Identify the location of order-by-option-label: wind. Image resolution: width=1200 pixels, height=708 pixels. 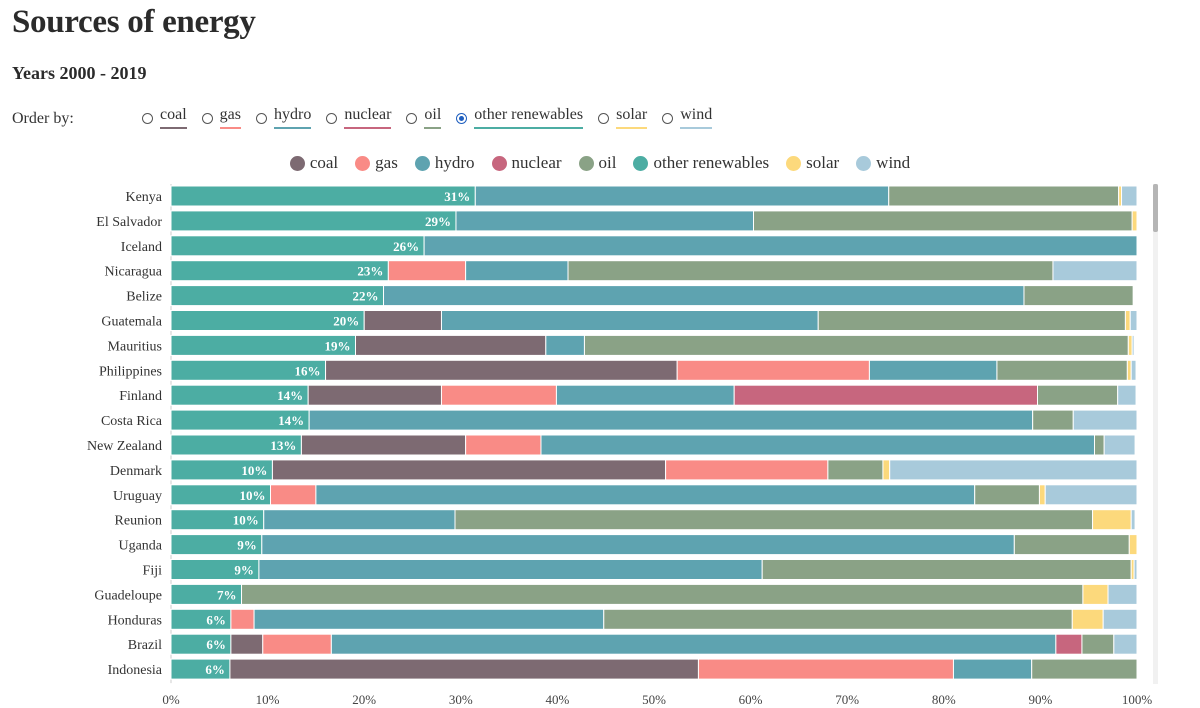
(696, 117).